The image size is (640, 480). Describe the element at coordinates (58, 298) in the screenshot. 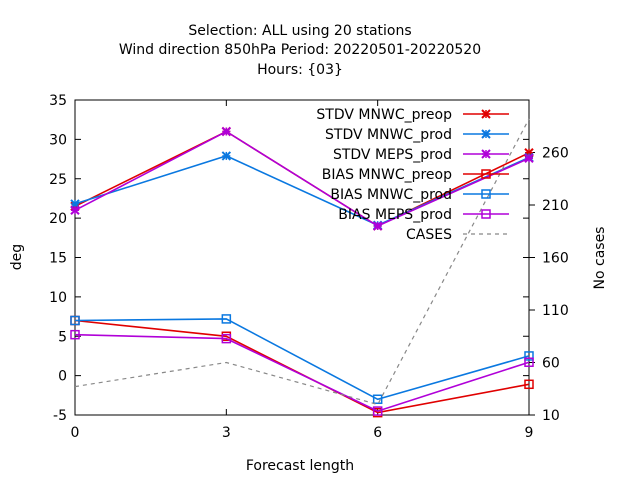

I see `y-tick-label: 10` at that location.